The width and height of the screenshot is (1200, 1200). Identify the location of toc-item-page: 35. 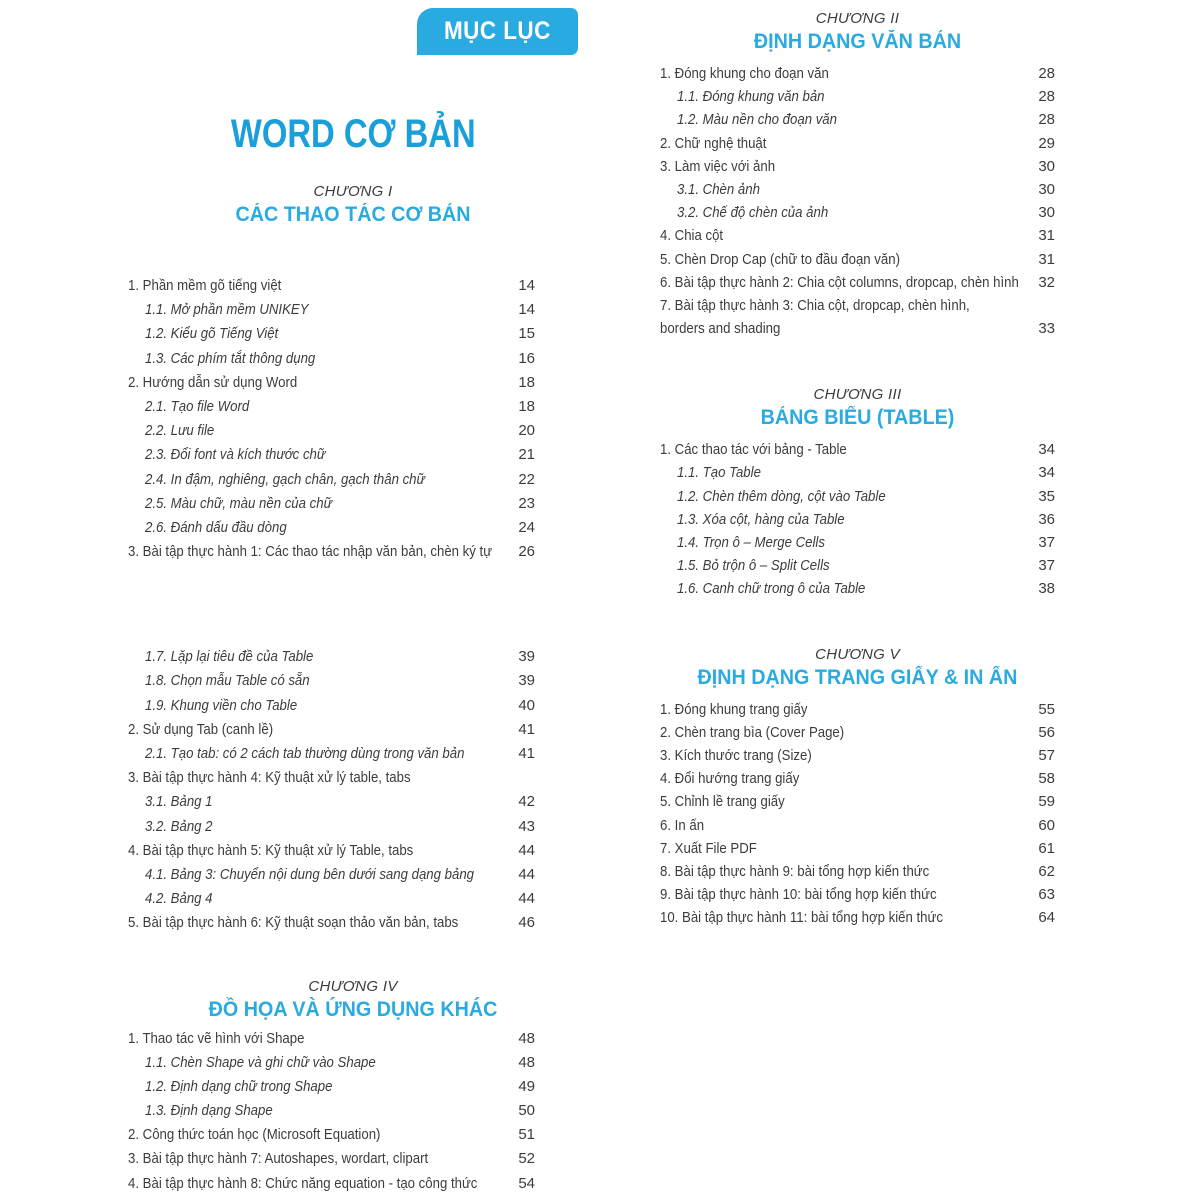
(1046, 496).